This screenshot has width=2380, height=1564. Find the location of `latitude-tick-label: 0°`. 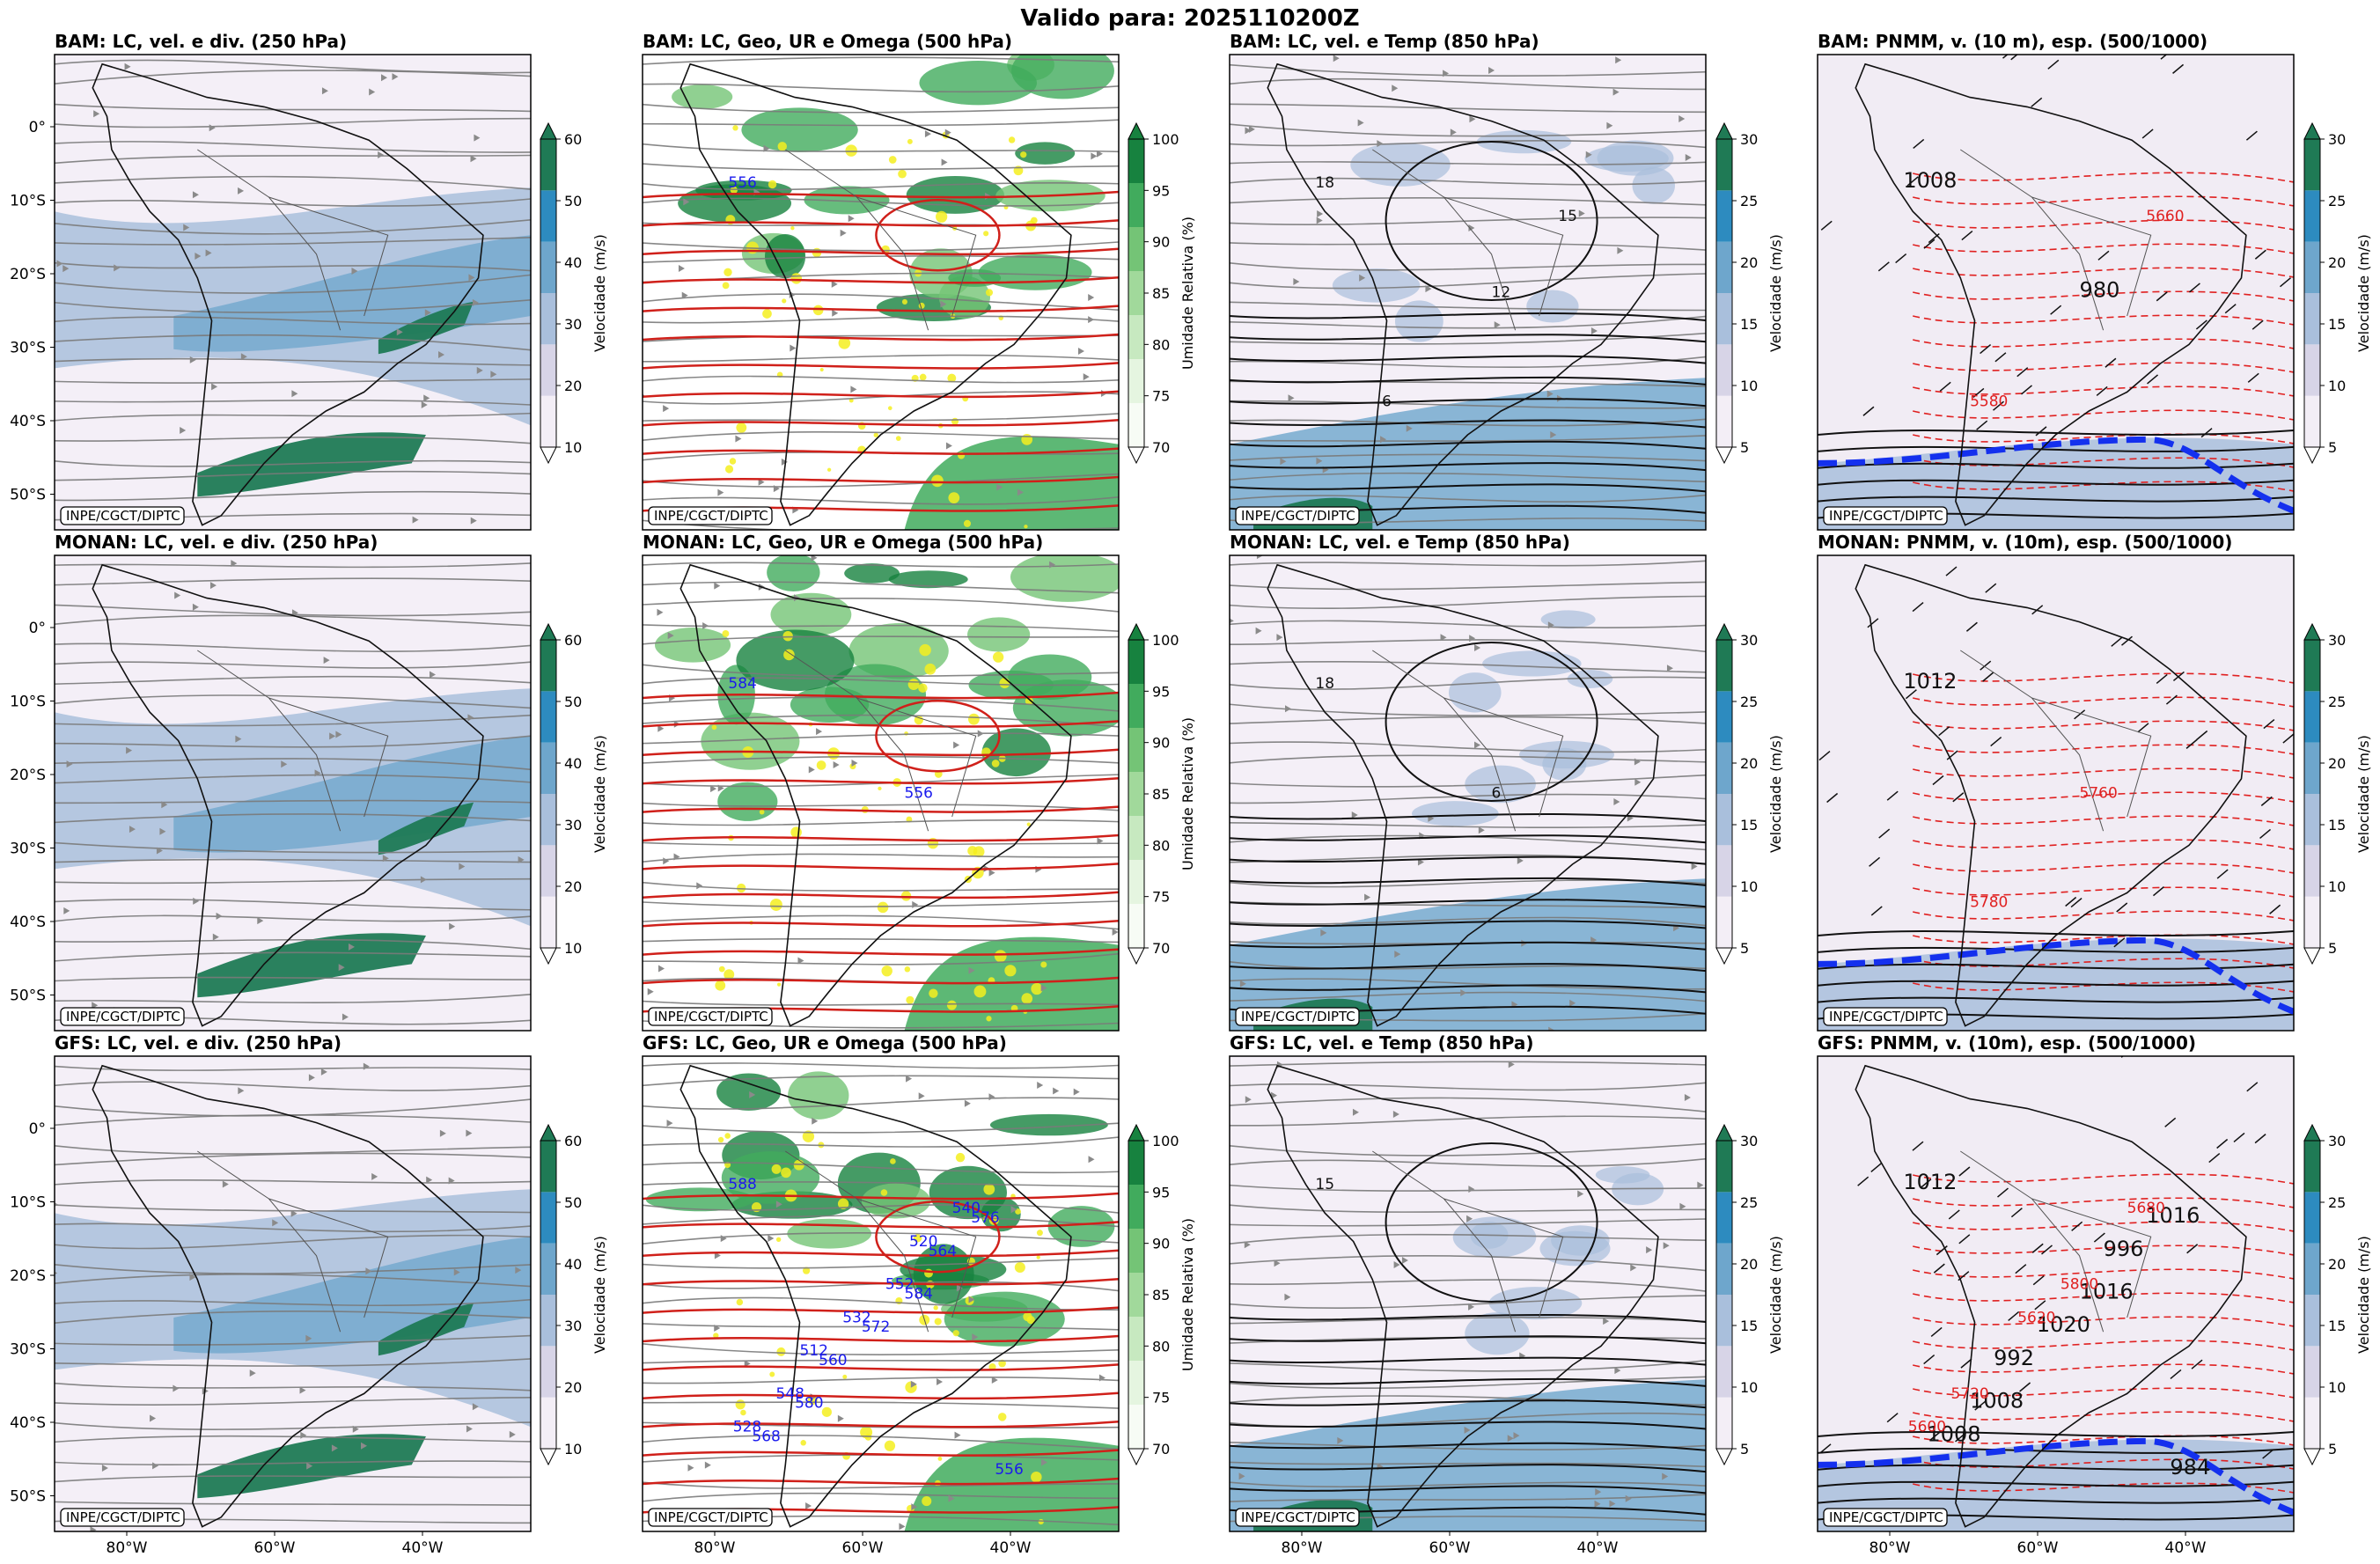

latitude-tick-label: 0° is located at coordinates (37, 127).